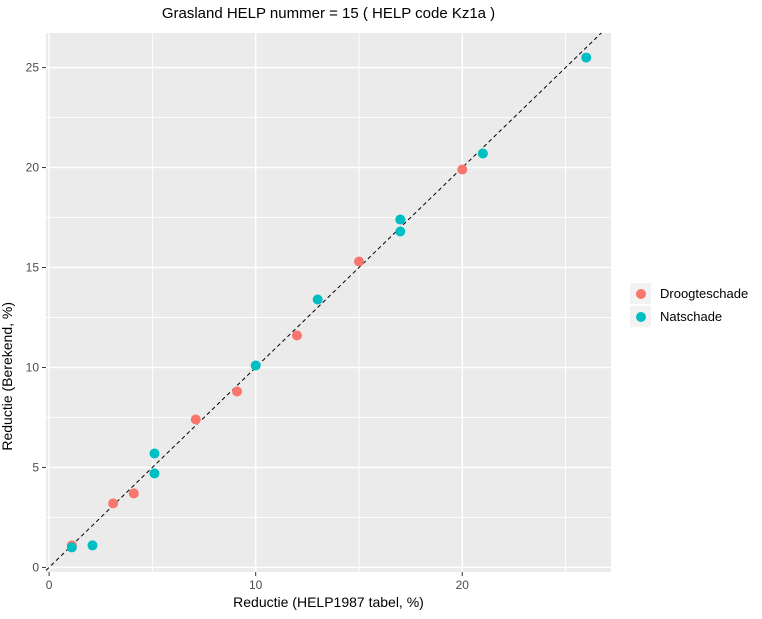 This screenshot has height=619, width=762. What do you see at coordinates (7, 376) in the screenshot?
I see `y-axis-title-text: Reductie (Berekend, %)` at bounding box center [7, 376].